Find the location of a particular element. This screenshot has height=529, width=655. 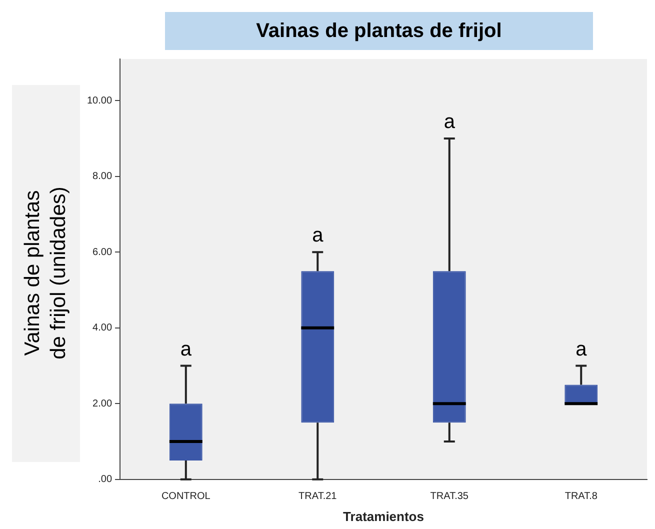

y-tick-label: 6.00 is located at coordinates (102, 252).